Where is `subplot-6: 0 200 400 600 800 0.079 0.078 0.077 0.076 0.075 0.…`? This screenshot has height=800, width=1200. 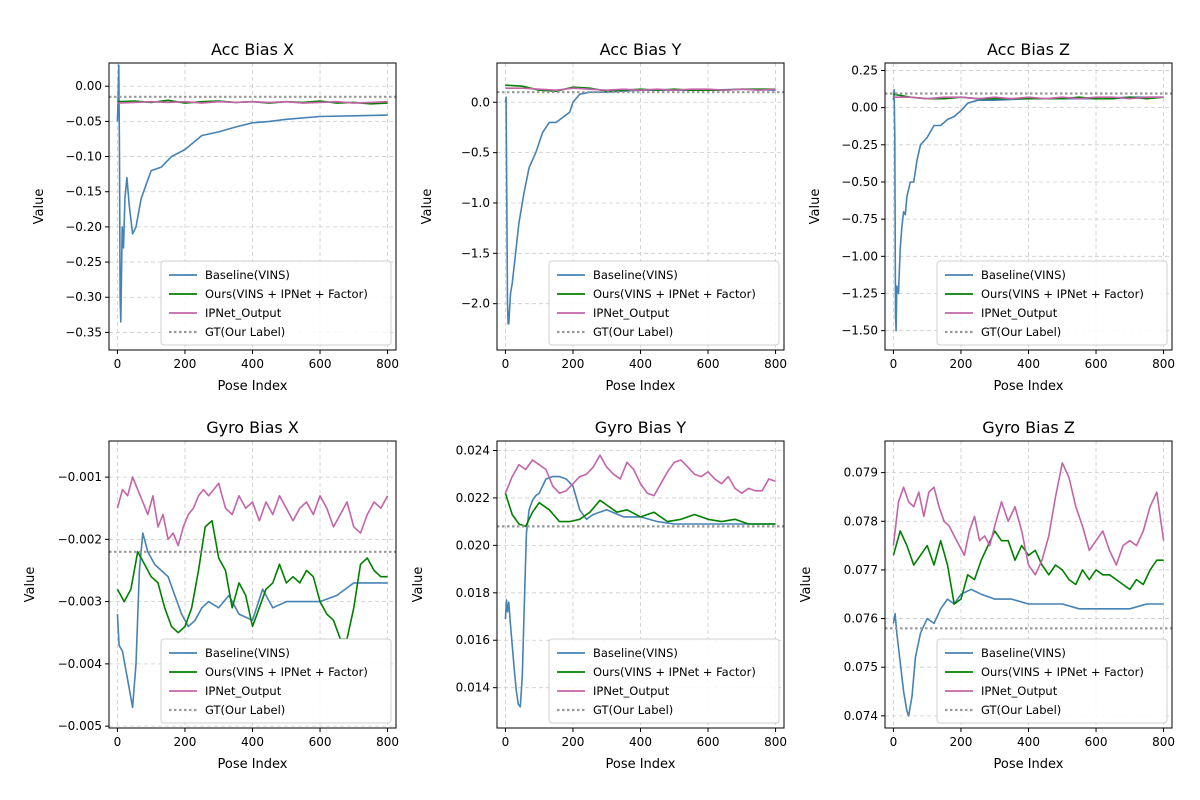
subplot-6: 0 200 400 600 800 0.079 0.078 0.077 0.076 0.075 0.… is located at coordinates (987, 595).